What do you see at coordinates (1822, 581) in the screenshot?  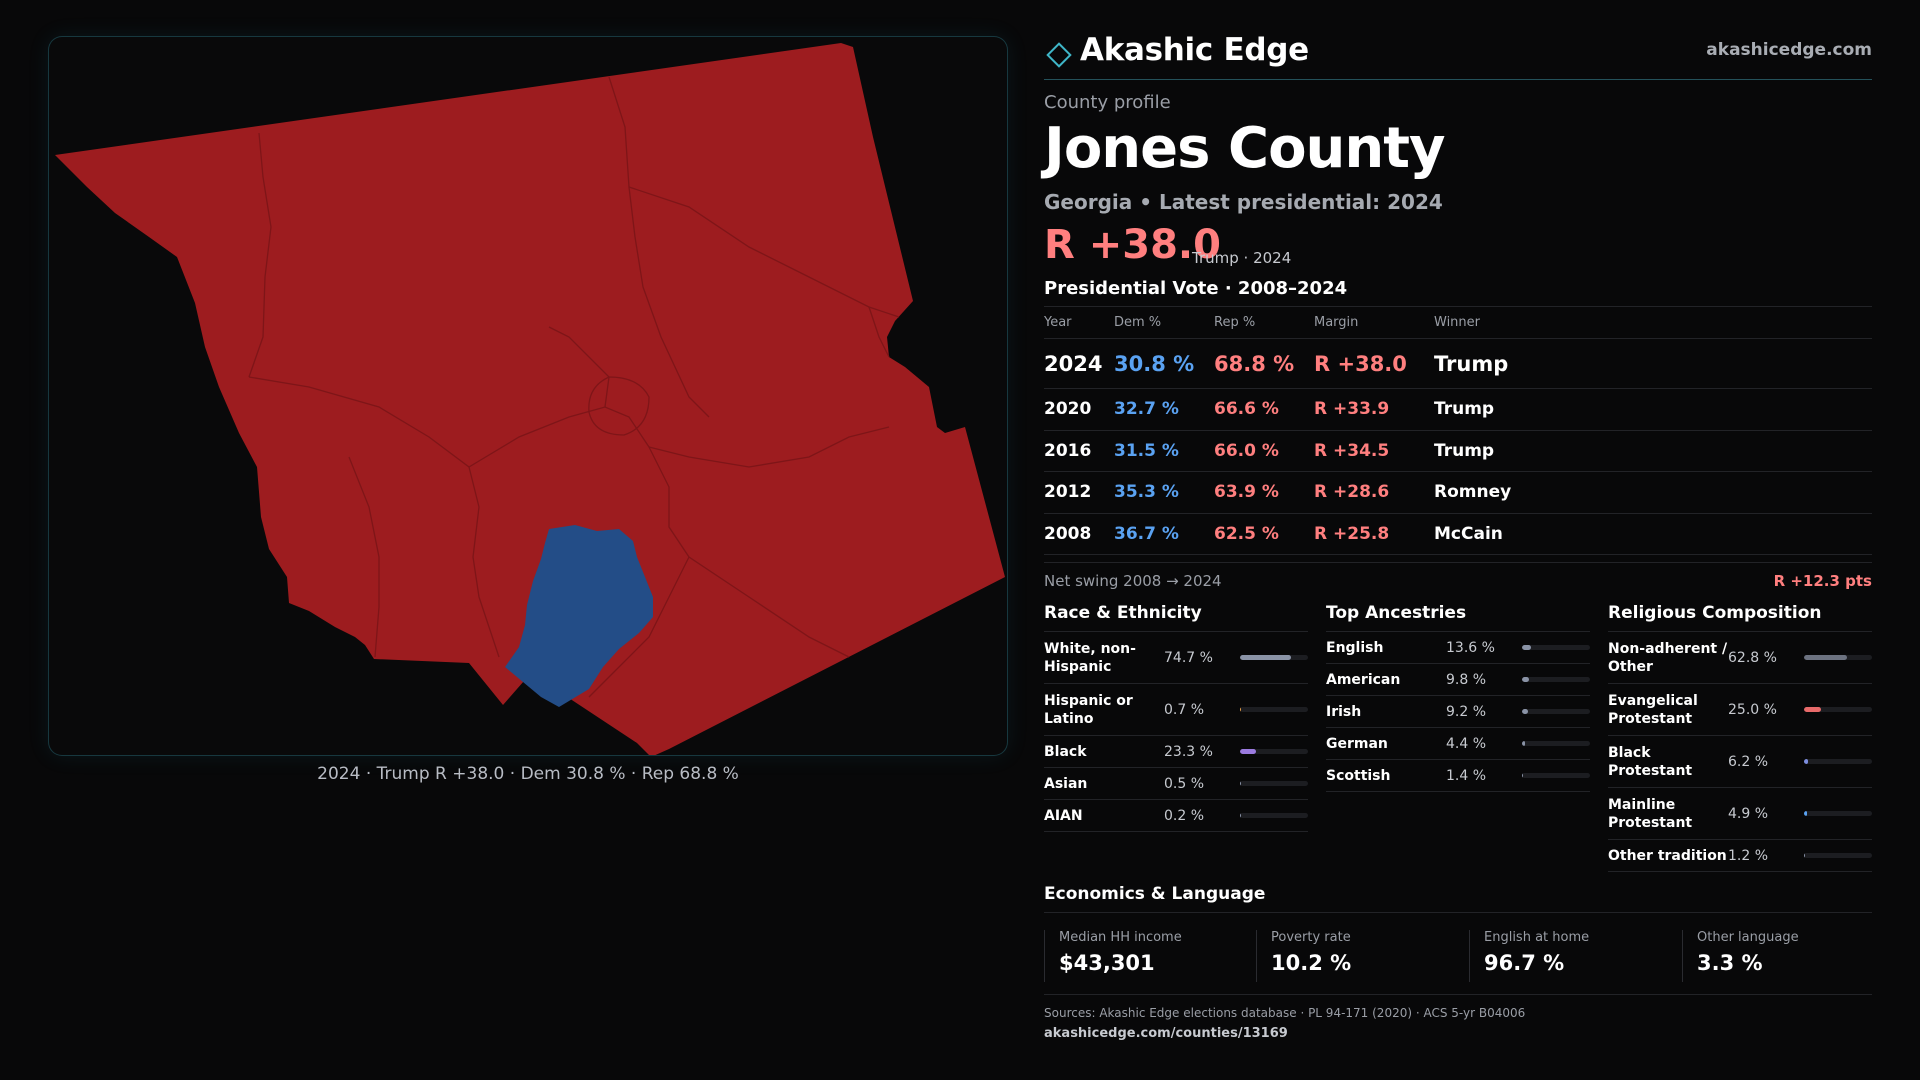 I see `swing-value: R +12.3 pts` at bounding box center [1822, 581].